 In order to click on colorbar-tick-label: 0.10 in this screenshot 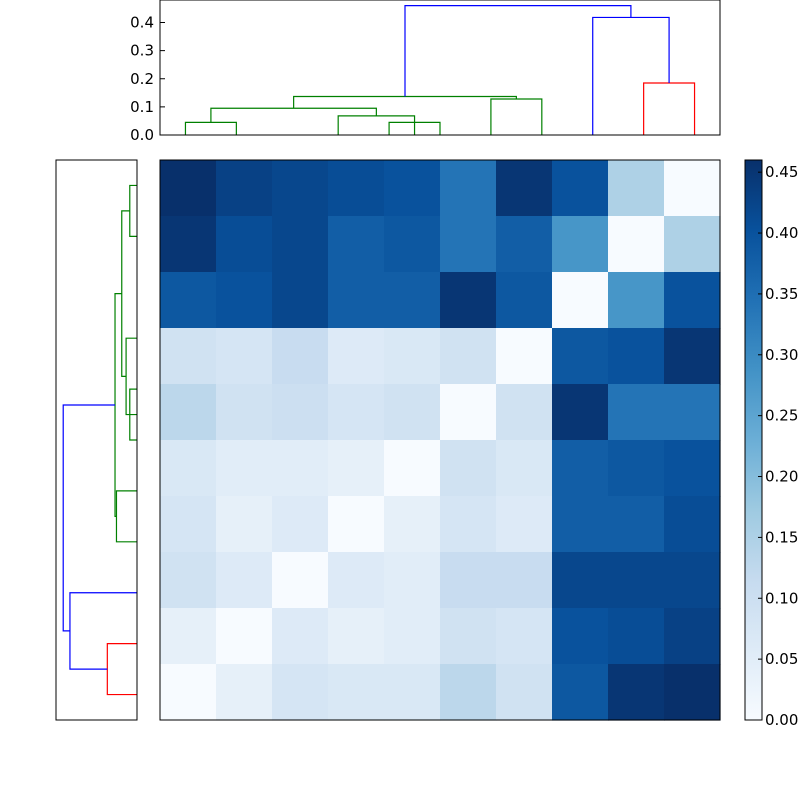, I will do `click(781, 598)`.